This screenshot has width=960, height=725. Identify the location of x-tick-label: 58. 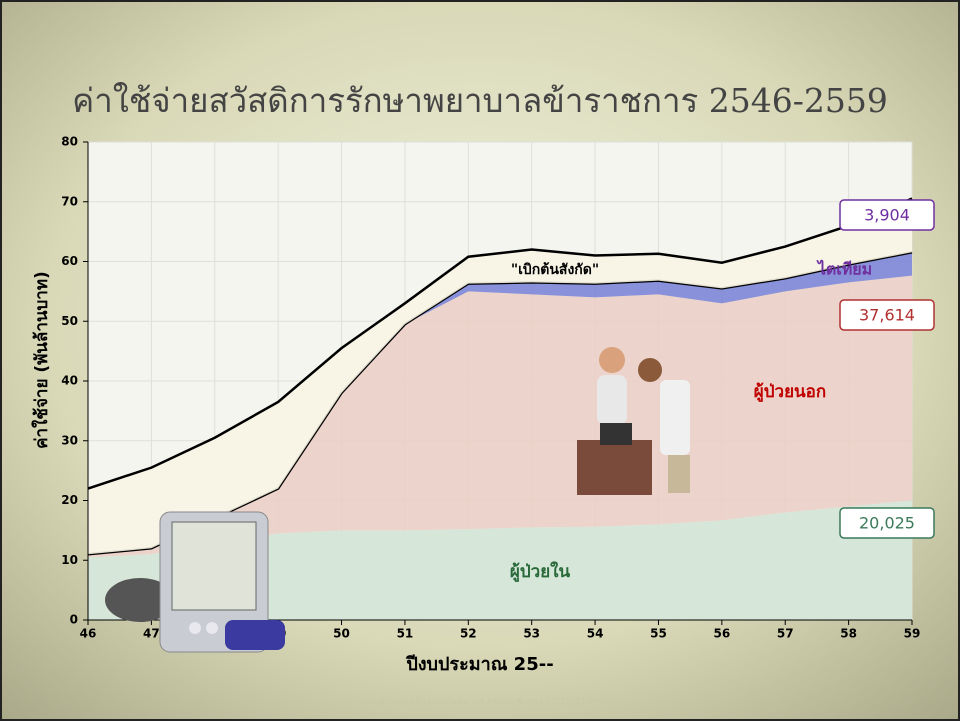
(848, 634).